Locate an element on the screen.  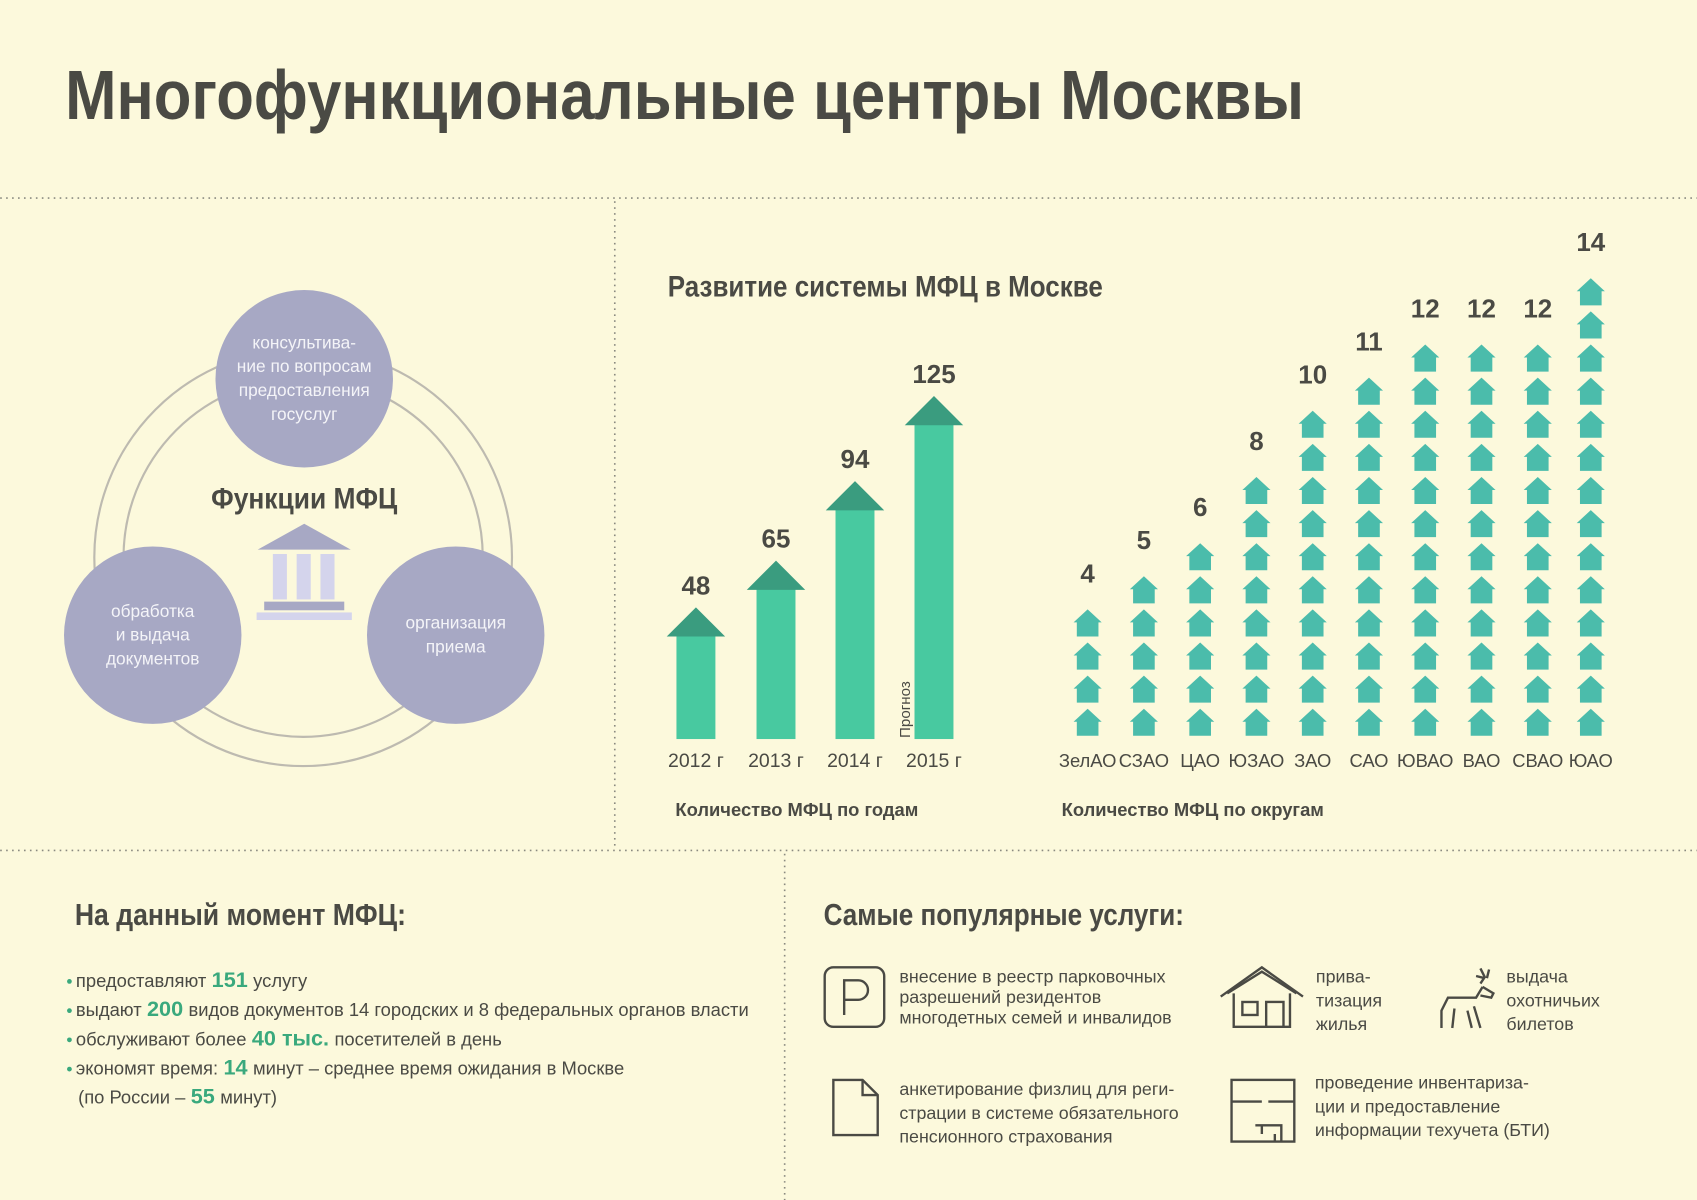
x-tick-label: ВАО is located at coordinates (1482, 760).